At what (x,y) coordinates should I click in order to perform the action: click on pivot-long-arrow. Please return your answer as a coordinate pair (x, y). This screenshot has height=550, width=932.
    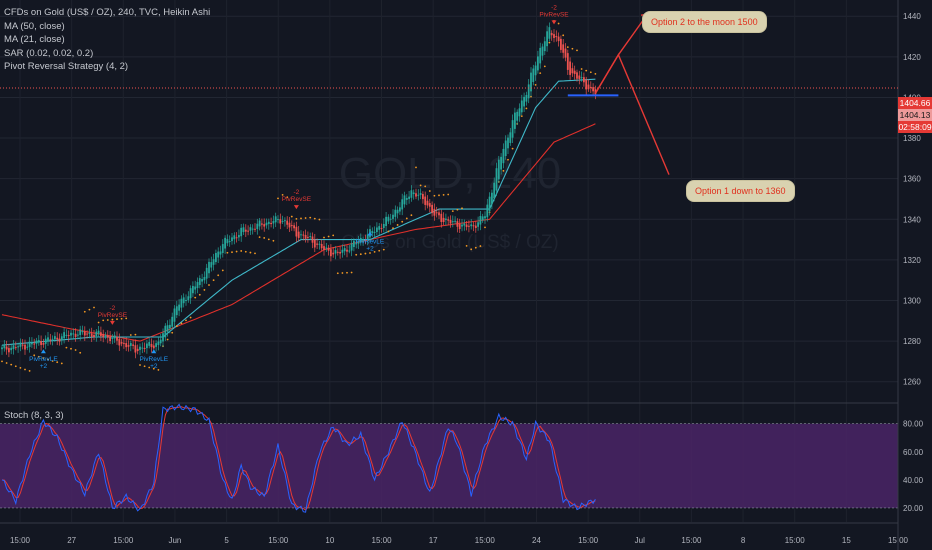
    Looking at the image, I should click on (370, 233).